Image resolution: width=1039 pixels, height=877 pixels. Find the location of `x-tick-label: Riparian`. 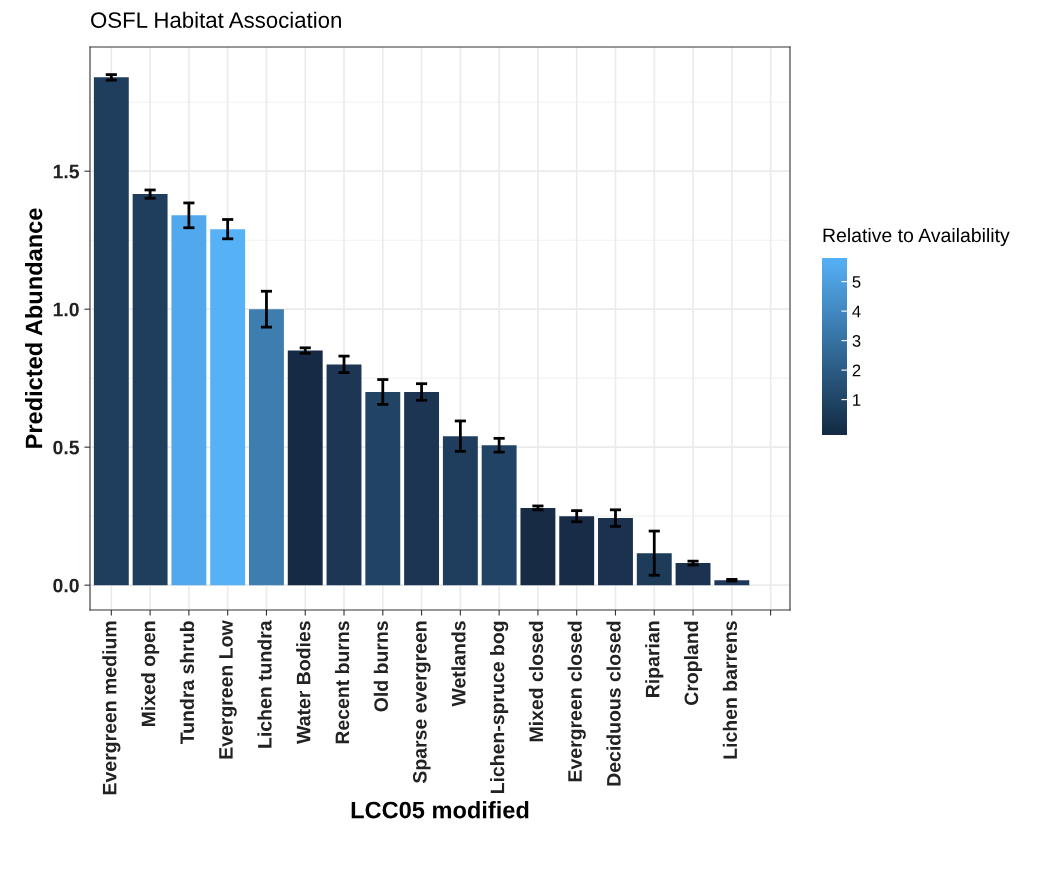

x-tick-label: Riparian is located at coordinates (654, 659).